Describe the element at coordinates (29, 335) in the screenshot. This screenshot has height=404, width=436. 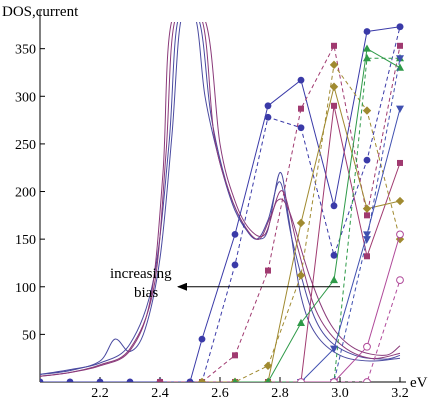
I see `y-tick-label: 50` at that location.